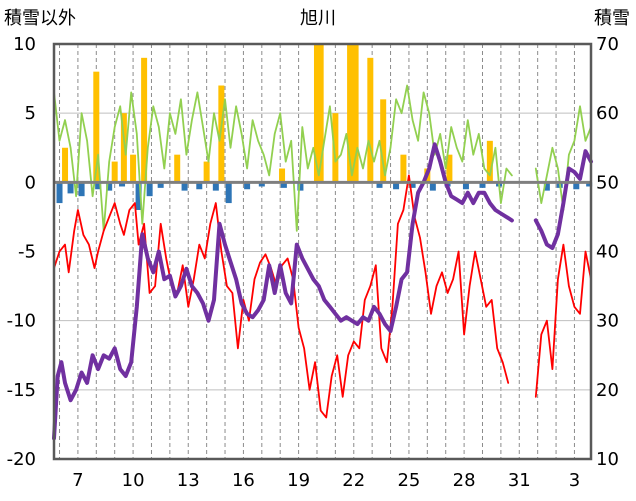  What do you see at coordinates (24, 44) in the screenshot?
I see `y-left-tick-label: 10` at bounding box center [24, 44].